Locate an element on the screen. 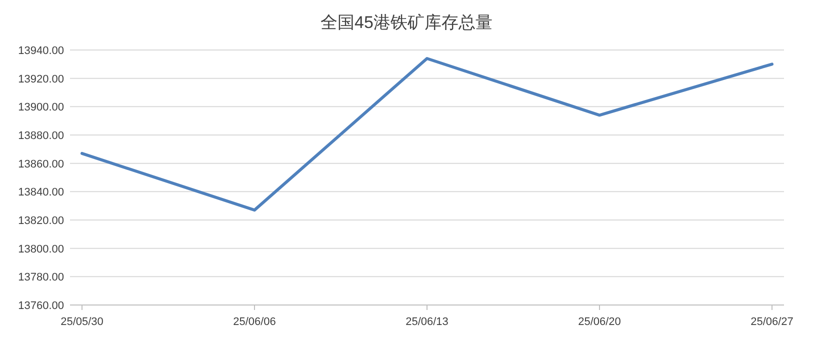  y-tick-label: 13860.00 is located at coordinates (41, 164).